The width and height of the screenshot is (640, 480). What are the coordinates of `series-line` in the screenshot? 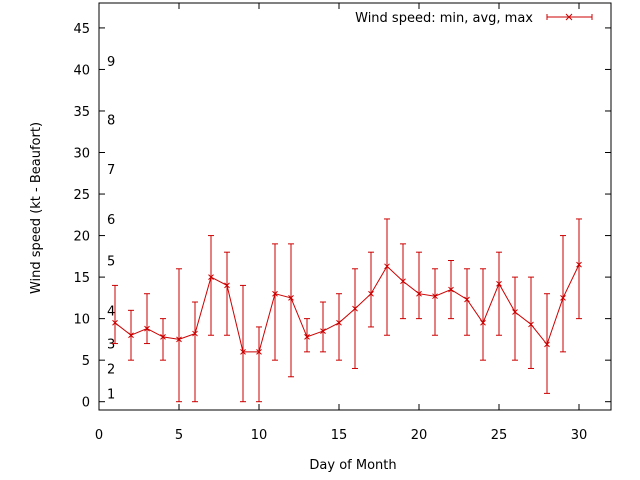 It's located at (347, 308).